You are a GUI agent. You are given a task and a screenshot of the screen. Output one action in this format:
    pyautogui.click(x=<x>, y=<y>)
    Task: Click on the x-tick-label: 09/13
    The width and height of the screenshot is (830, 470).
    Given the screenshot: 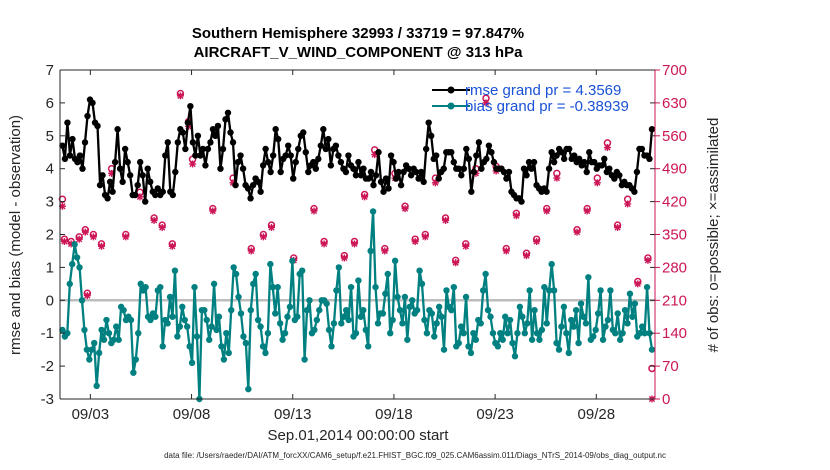 What is the action you would take?
    pyautogui.click(x=293, y=414)
    